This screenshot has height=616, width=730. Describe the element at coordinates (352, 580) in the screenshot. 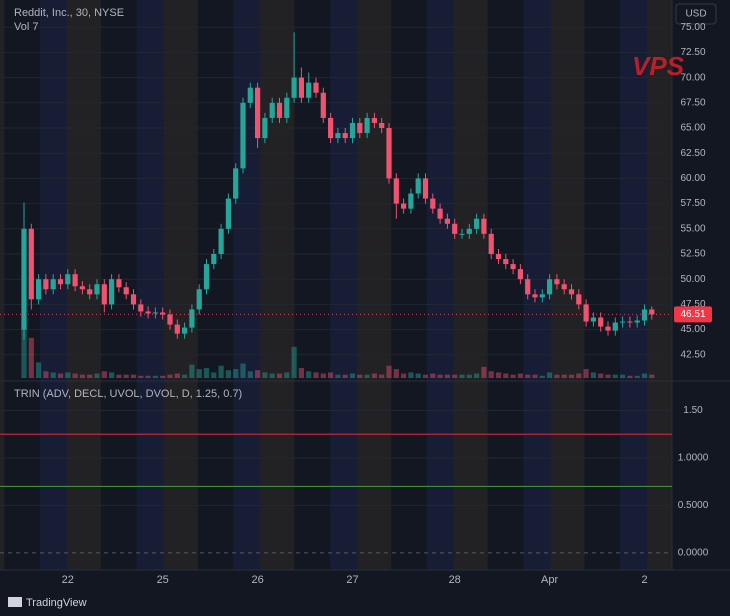

I see `x-tick-label: 27` at that location.